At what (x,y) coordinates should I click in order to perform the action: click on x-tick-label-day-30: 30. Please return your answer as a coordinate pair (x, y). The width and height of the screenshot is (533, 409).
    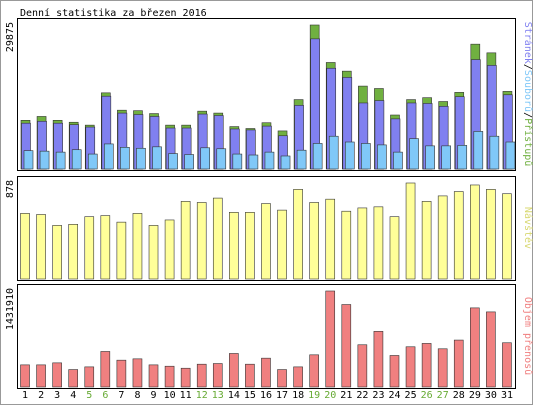
    Looking at the image, I should click on (491, 395).